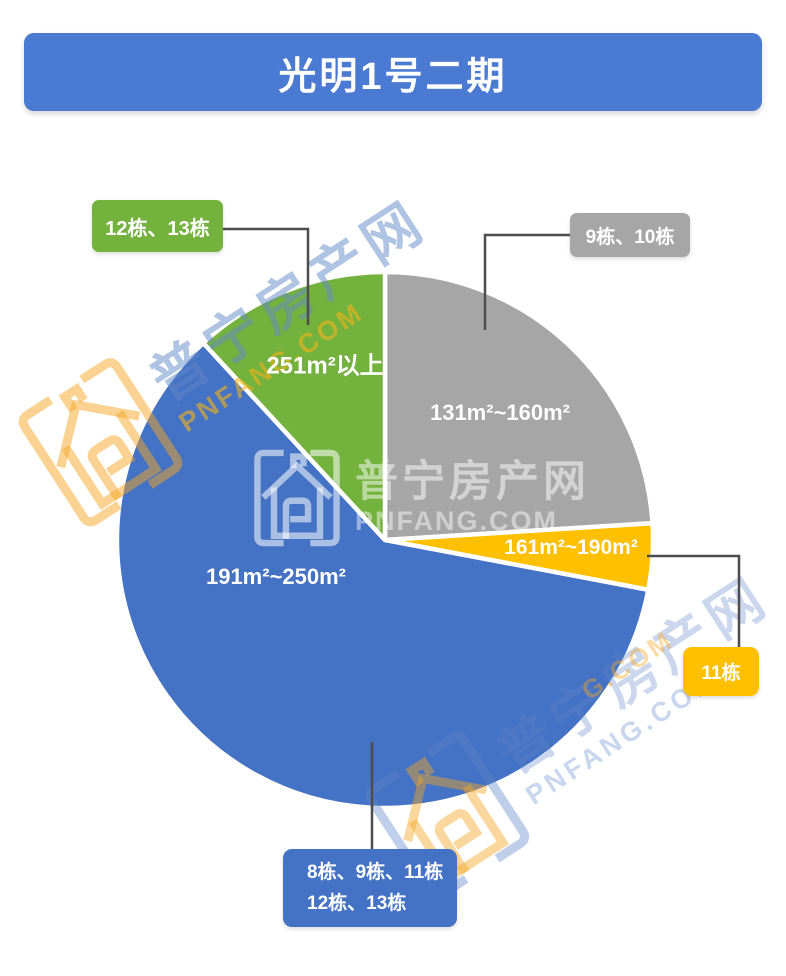 This screenshot has width=786, height=976. I want to click on callout-green-label: 12栋、13栋, so click(157, 228).